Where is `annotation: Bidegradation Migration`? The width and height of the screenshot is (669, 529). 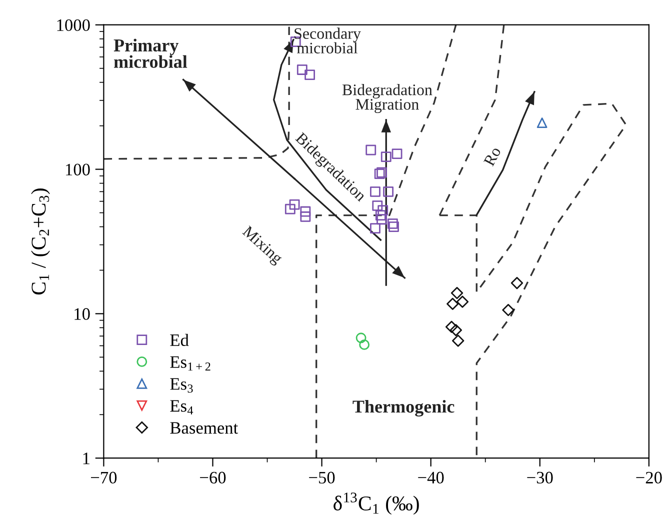
annotation: Bidegradation Migration is located at coordinates (387, 99).